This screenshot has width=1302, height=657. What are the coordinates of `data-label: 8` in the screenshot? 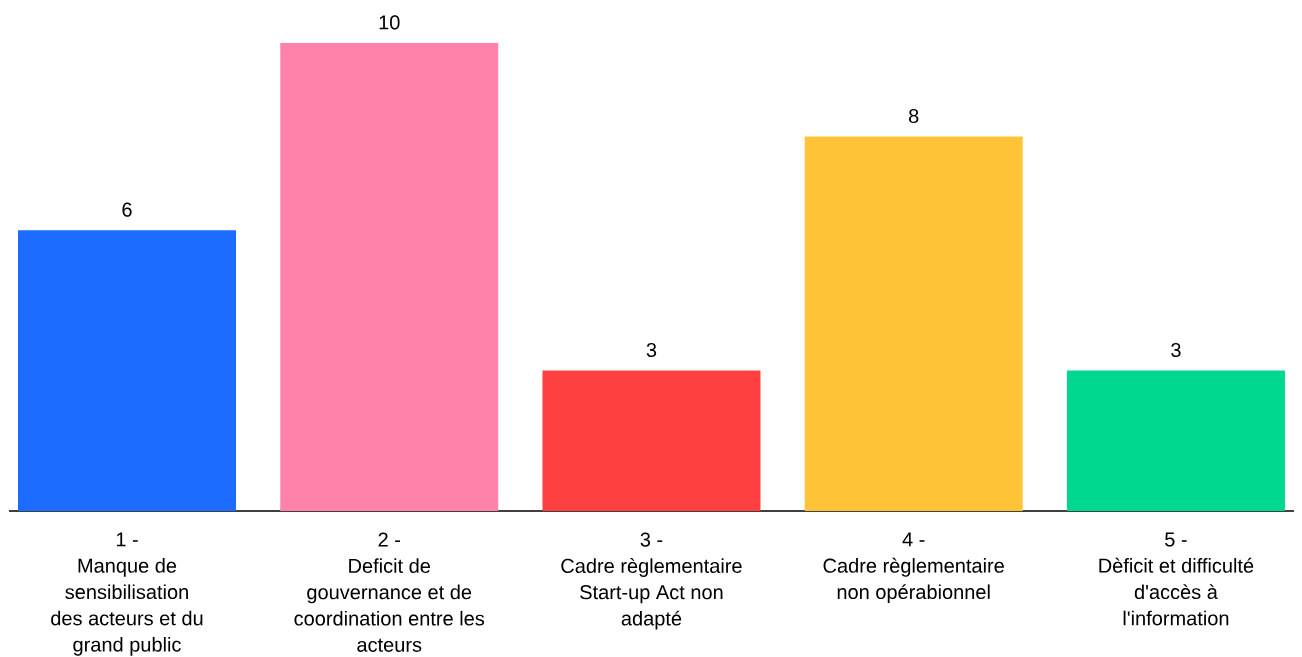 It's located at (914, 116).